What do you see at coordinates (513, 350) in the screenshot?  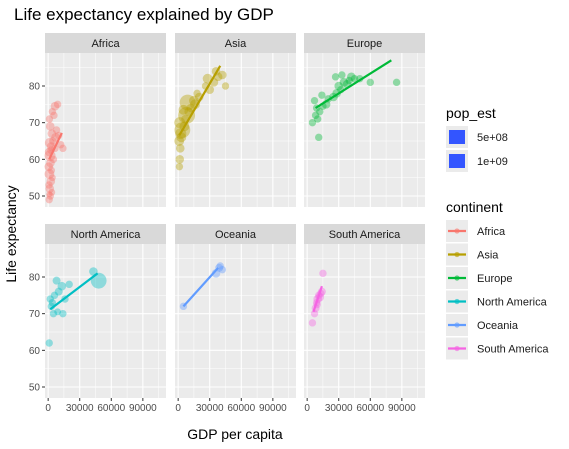 I see `color-legend-label: South America` at bounding box center [513, 350].